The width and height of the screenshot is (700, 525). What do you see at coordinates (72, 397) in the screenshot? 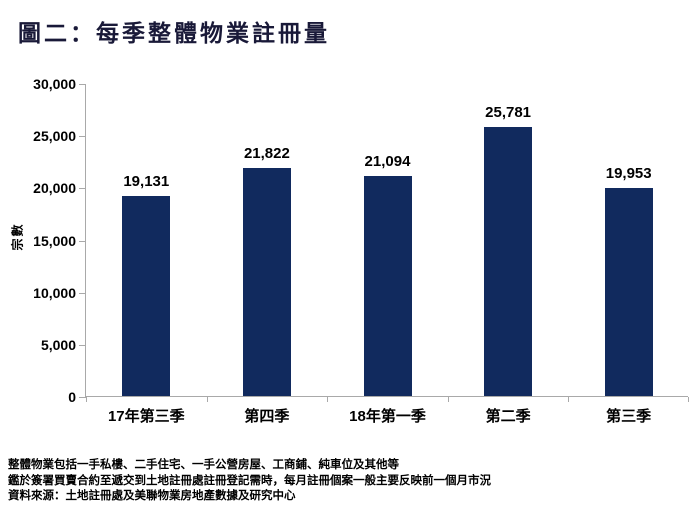
I see `y-tick-label: 0` at bounding box center [72, 397].